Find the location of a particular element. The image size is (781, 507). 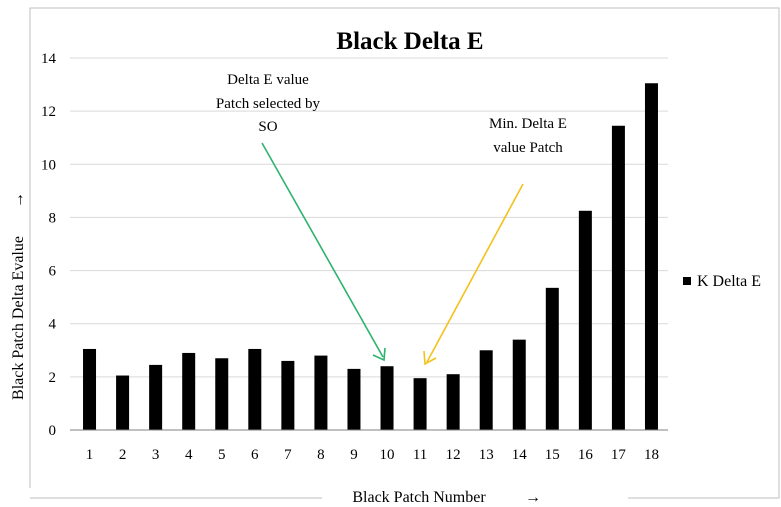

y-tick-label: 6 is located at coordinates (53, 272).